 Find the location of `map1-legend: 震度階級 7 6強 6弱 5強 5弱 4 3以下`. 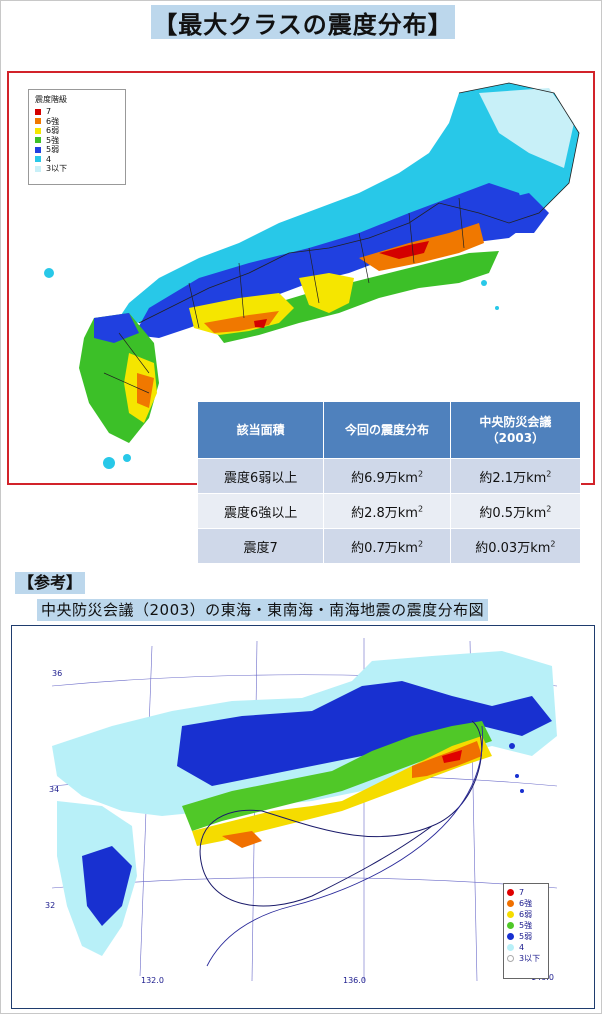

map1-legend: 震度階級 7 6強 6弱 5強 5弱 4 3以下 is located at coordinates (77, 137).